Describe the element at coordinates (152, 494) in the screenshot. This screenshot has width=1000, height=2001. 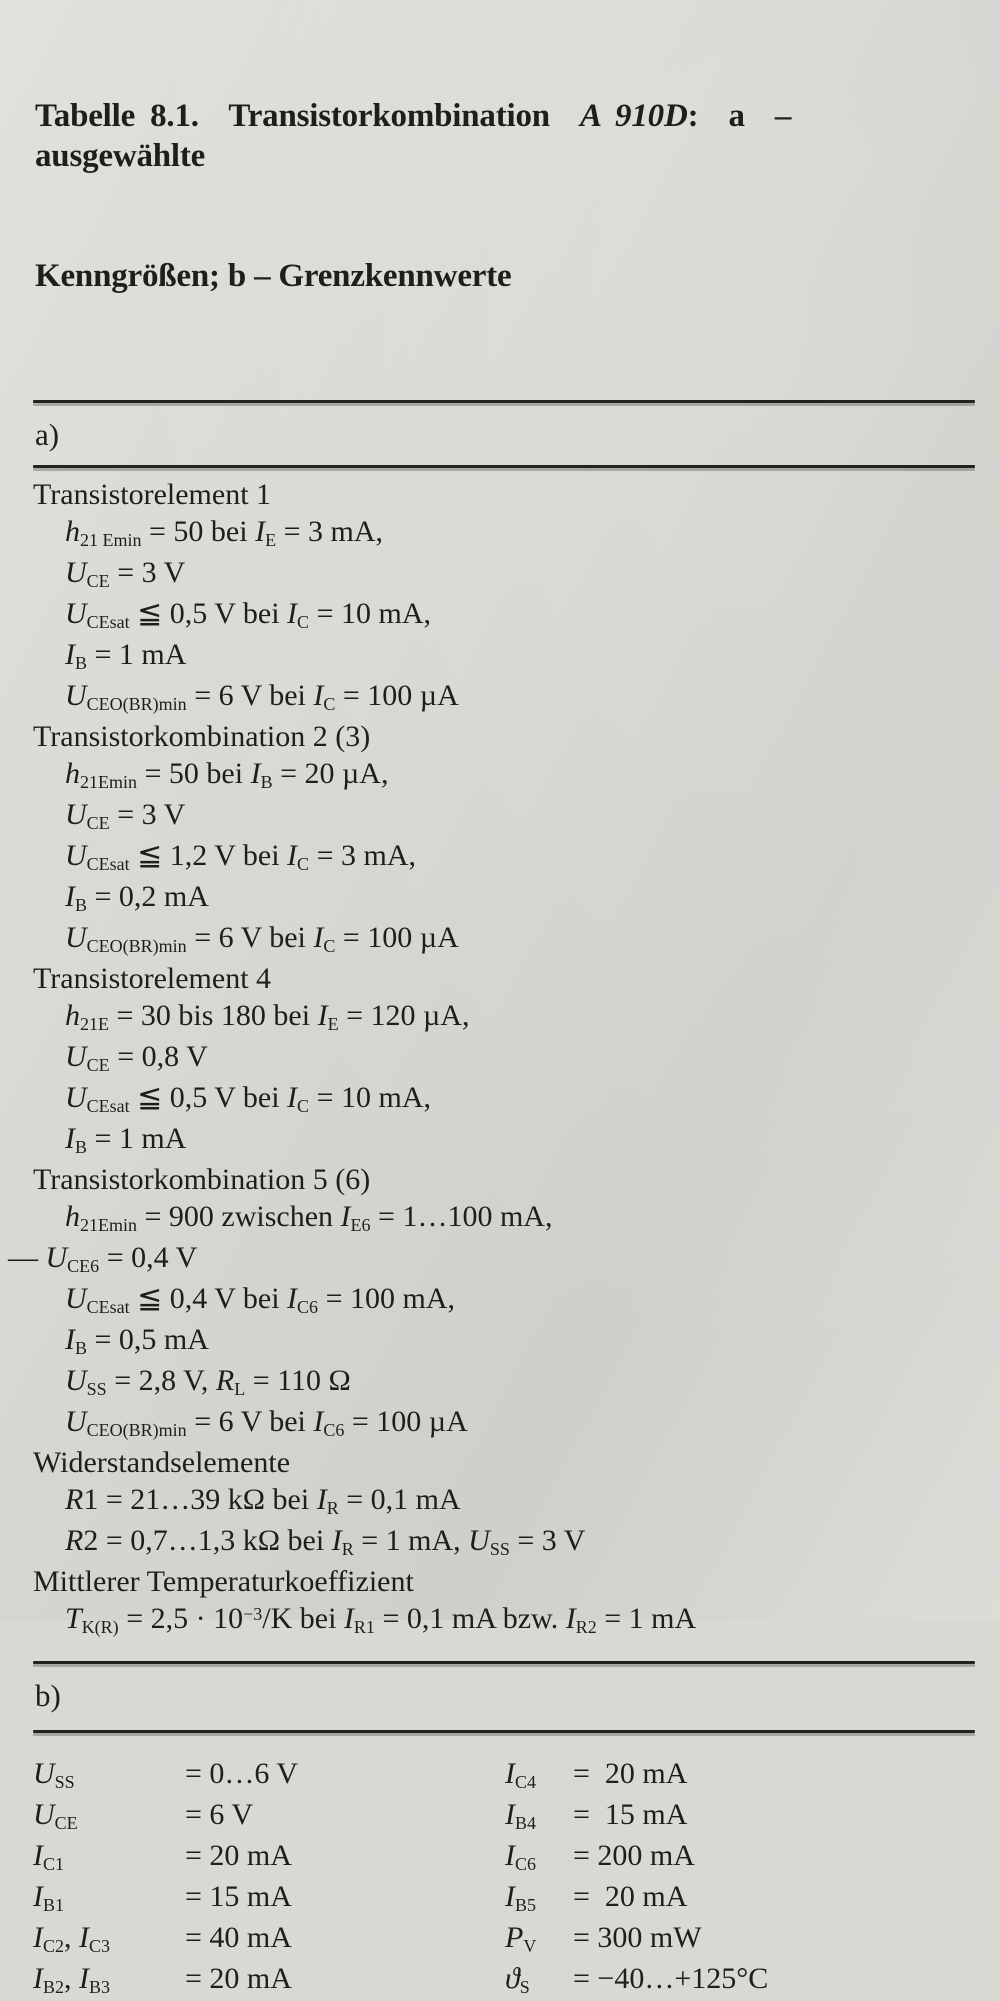
I see `text-line: Transistorelement 1` at that location.